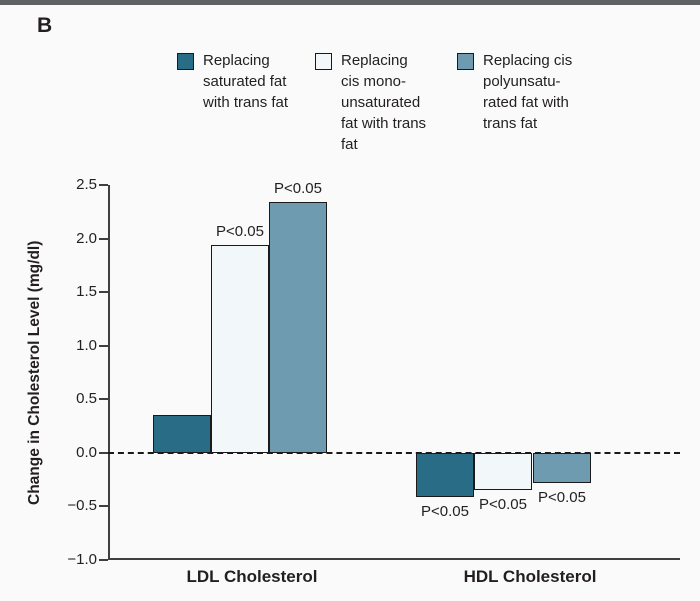 The image size is (700, 601). I want to click on category-label-ldl: LDL Cholesterol, so click(252, 576).